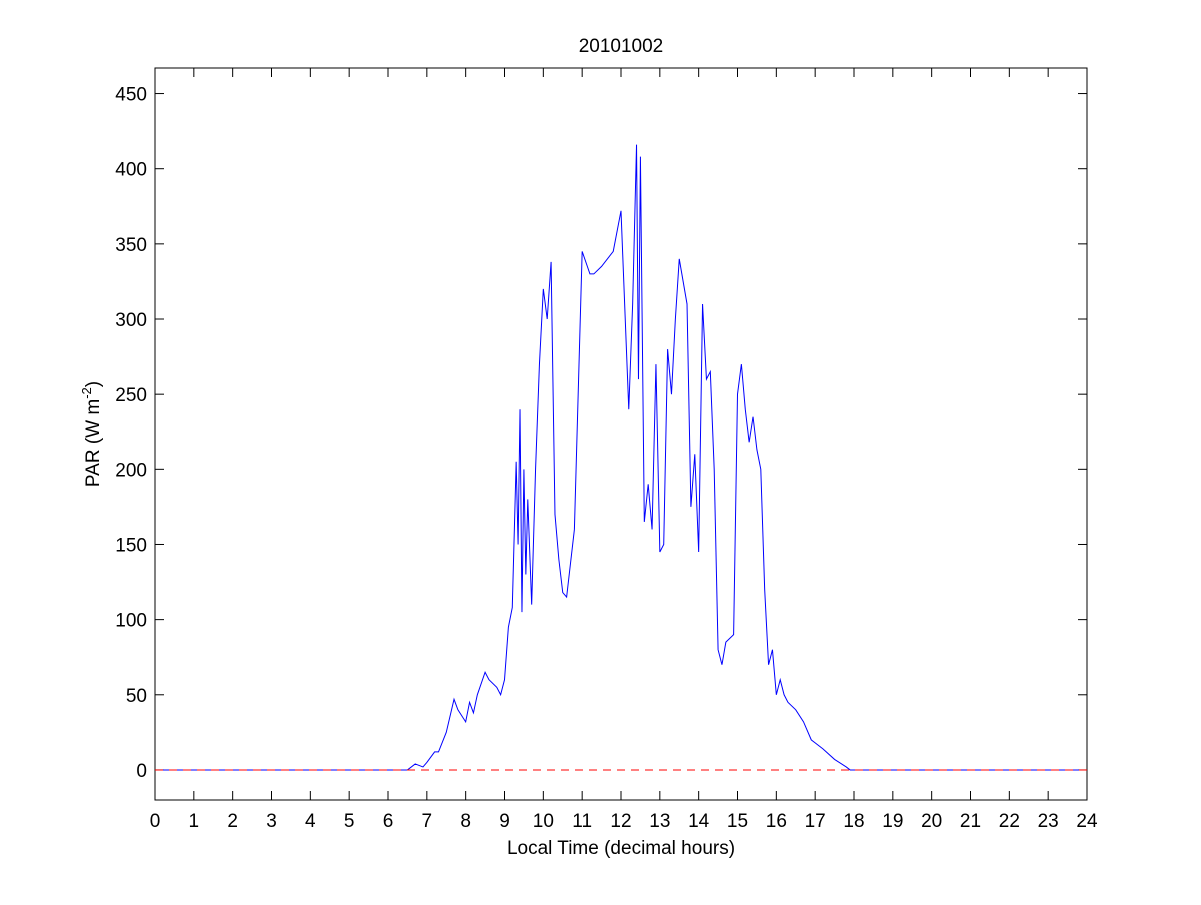  Describe the element at coordinates (141, 771) in the screenshot. I see `y-tick-label: 0` at that location.